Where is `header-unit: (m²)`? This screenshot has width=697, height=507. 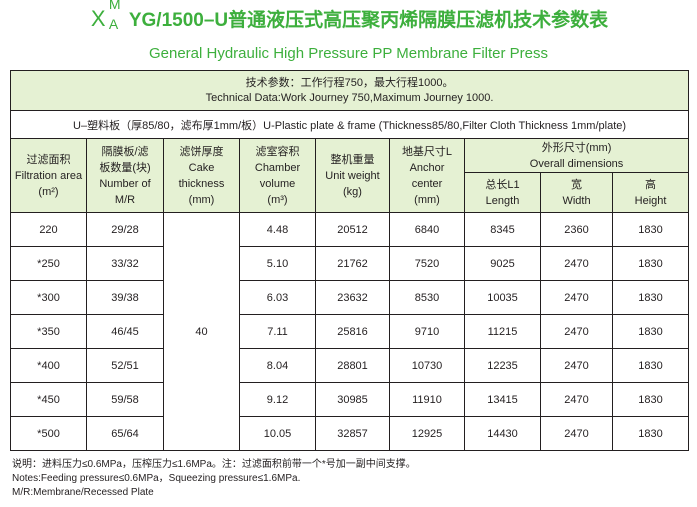
header-unit: (m²) is located at coordinates (48, 191).